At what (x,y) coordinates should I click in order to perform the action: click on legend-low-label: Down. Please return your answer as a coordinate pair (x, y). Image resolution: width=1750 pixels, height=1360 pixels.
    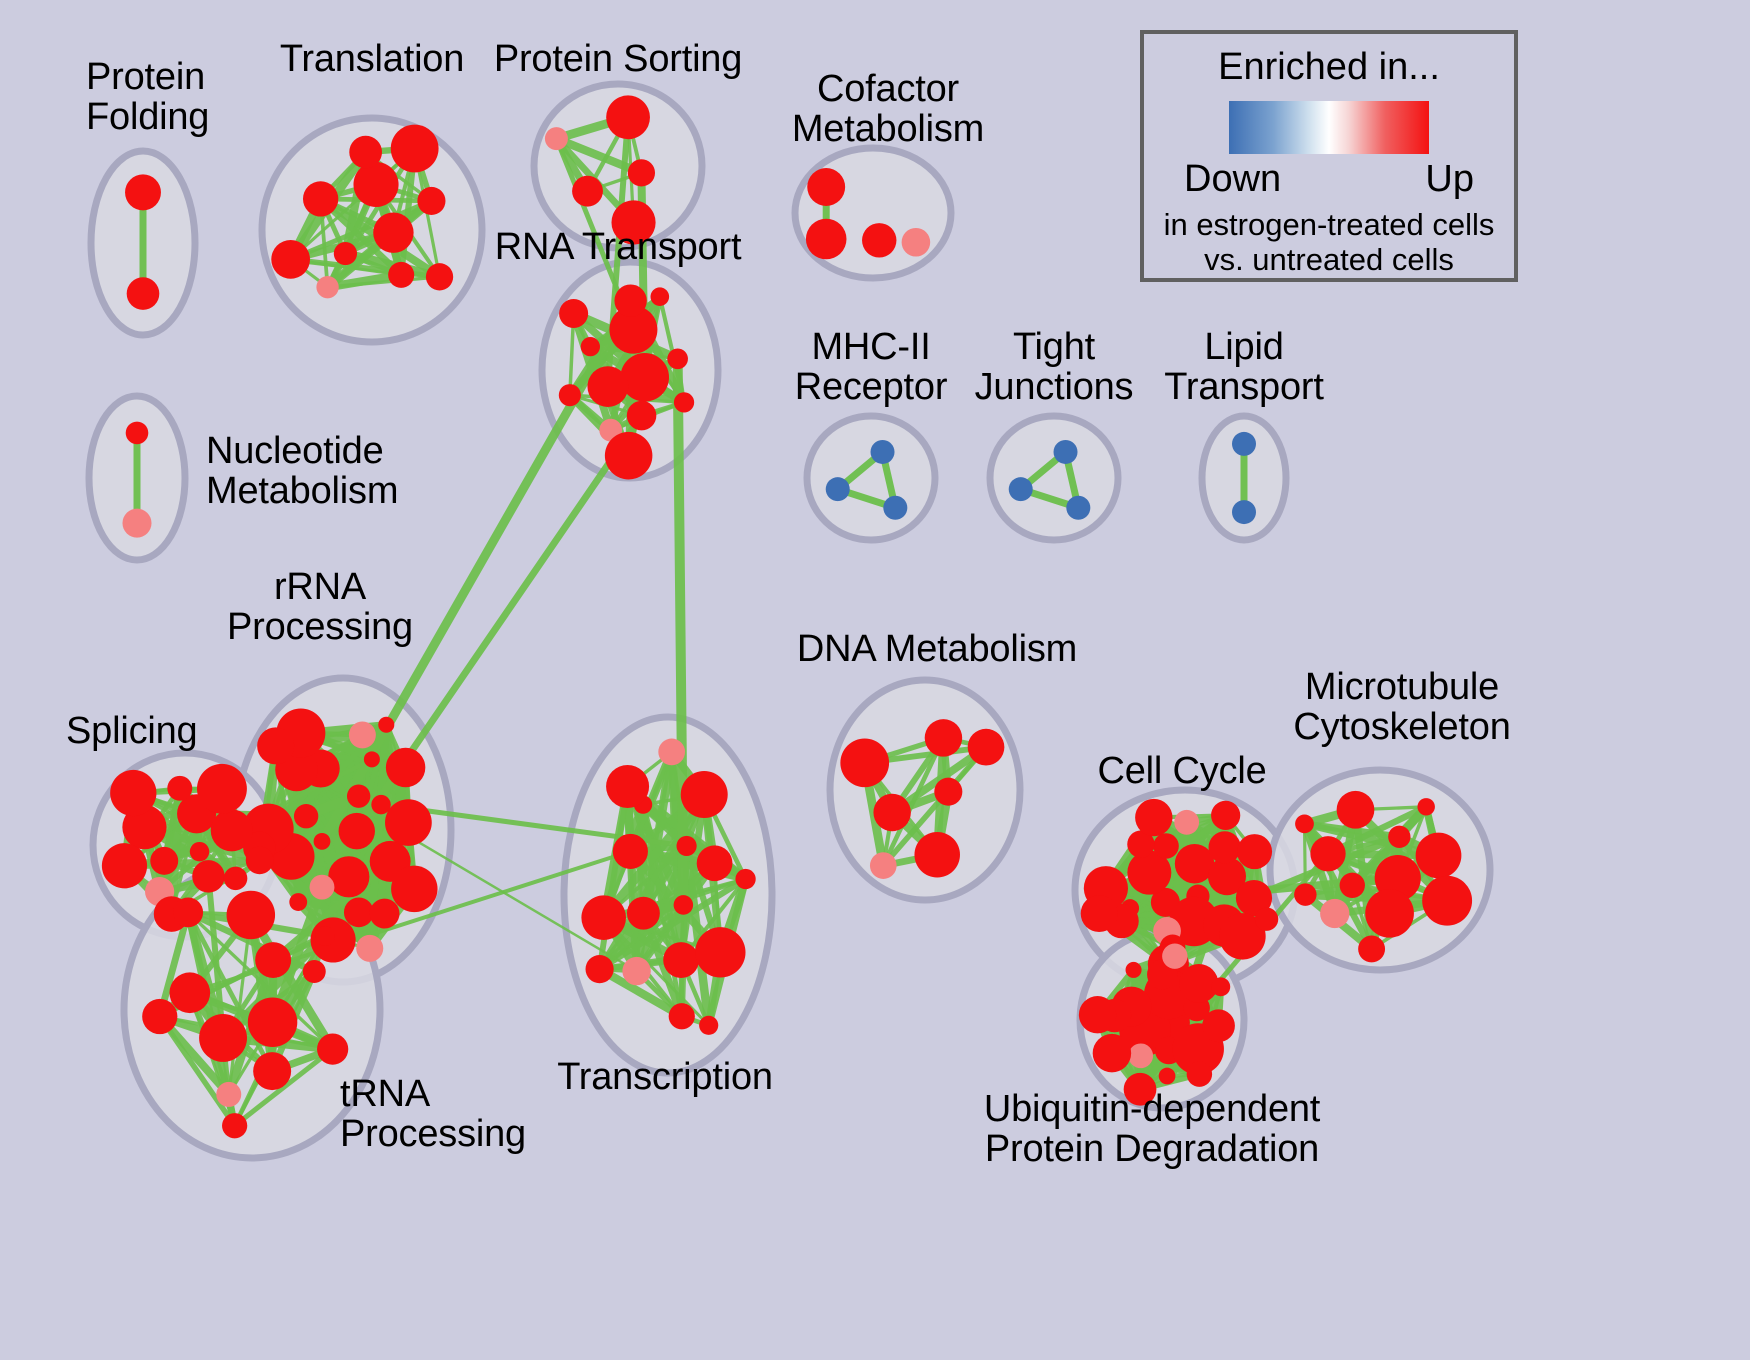
    Looking at the image, I should click on (1233, 178).